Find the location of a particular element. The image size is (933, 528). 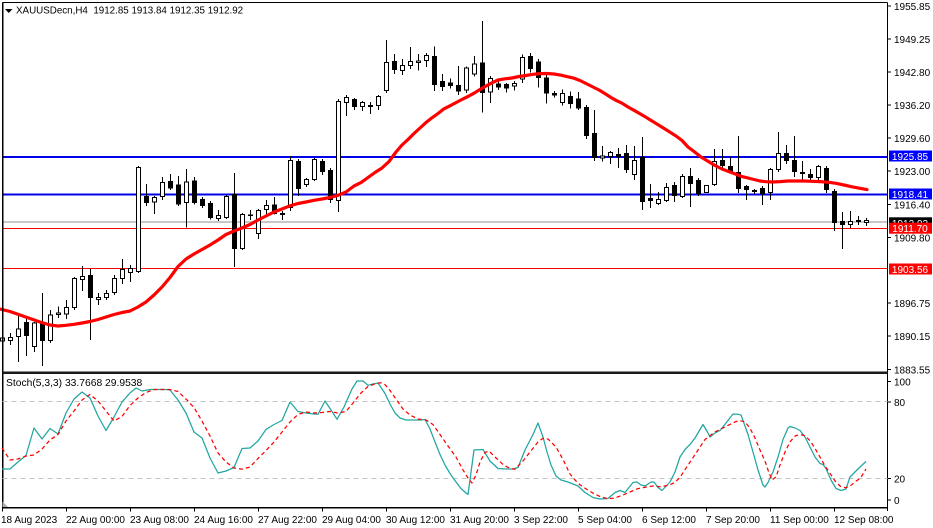

svg-text: 11 Sep 00:00 is located at coordinates (799, 520).